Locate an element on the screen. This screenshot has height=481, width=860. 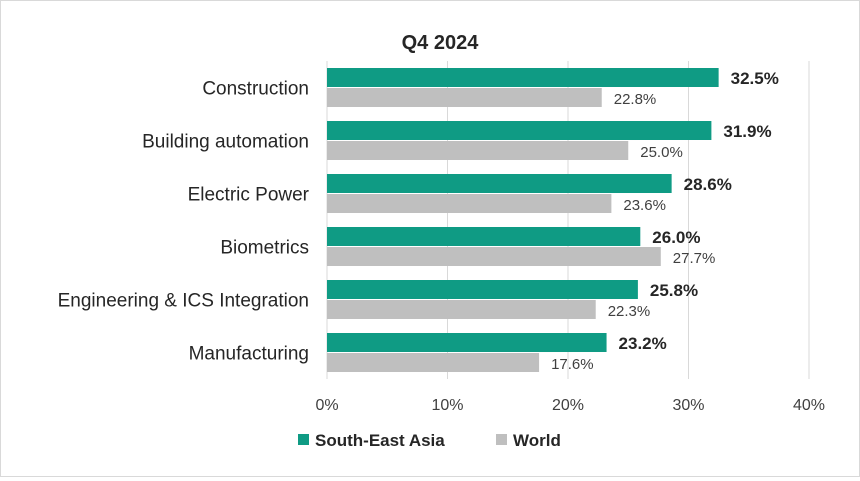
x-tick-label: 0% is located at coordinates (326, 405).